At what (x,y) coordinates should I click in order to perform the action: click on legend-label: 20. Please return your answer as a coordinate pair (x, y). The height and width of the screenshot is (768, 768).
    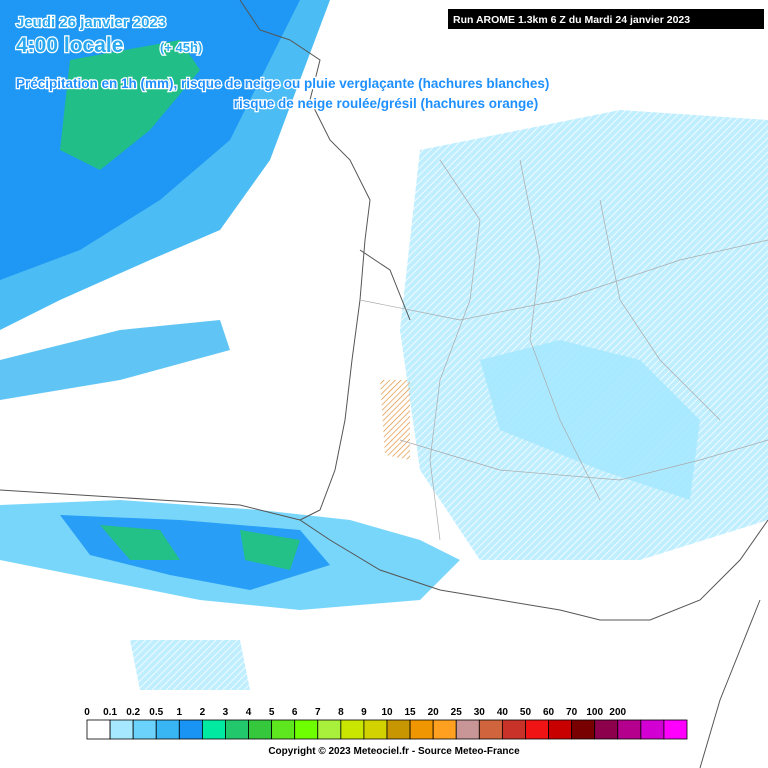
    Looking at the image, I should click on (434, 712).